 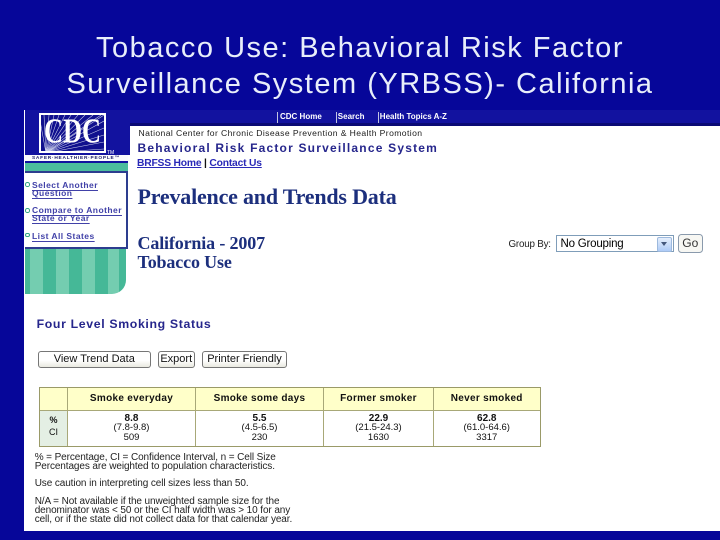 I want to click on svg-text: CDC, so click(x=72, y=133).